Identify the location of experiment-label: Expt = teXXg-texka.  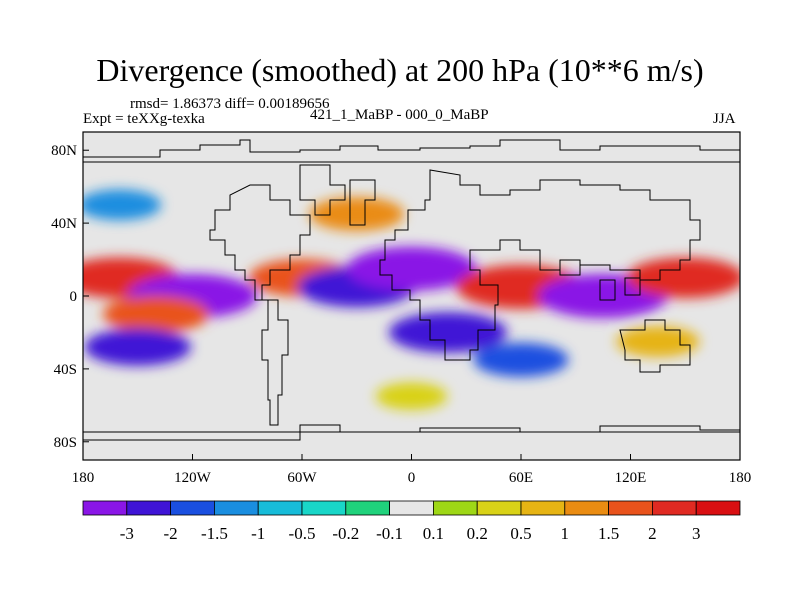
(144, 119).